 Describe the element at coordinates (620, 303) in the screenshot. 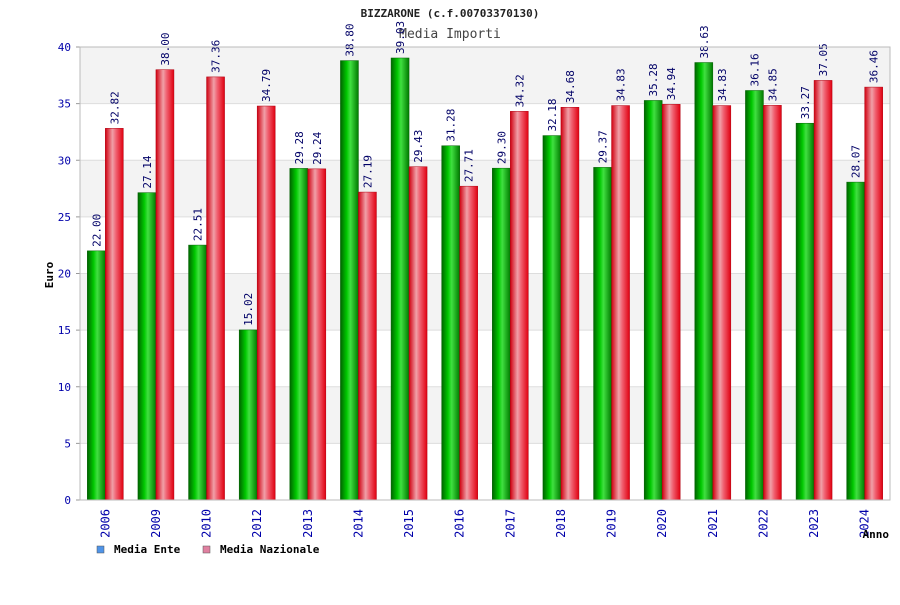

I see `bar-media-nazionale-2019` at that location.